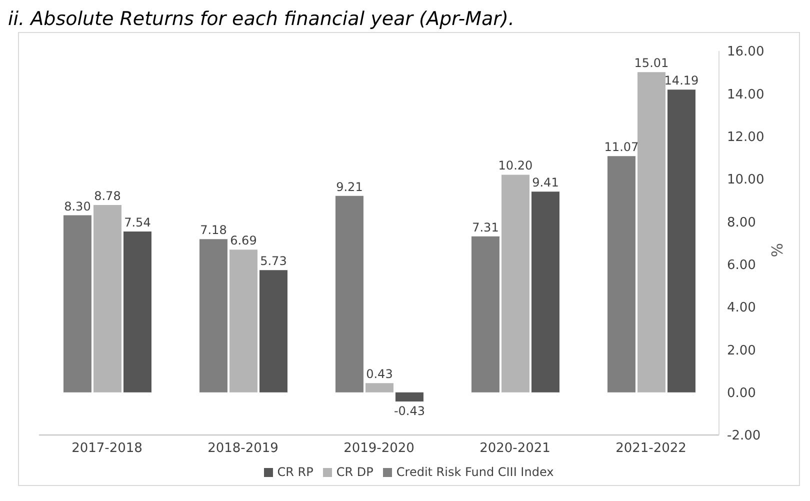  What do you see at coordinates (213, 230) in the screenshot?
I see `data-label: 7.18` at bounding box center [213, 230].